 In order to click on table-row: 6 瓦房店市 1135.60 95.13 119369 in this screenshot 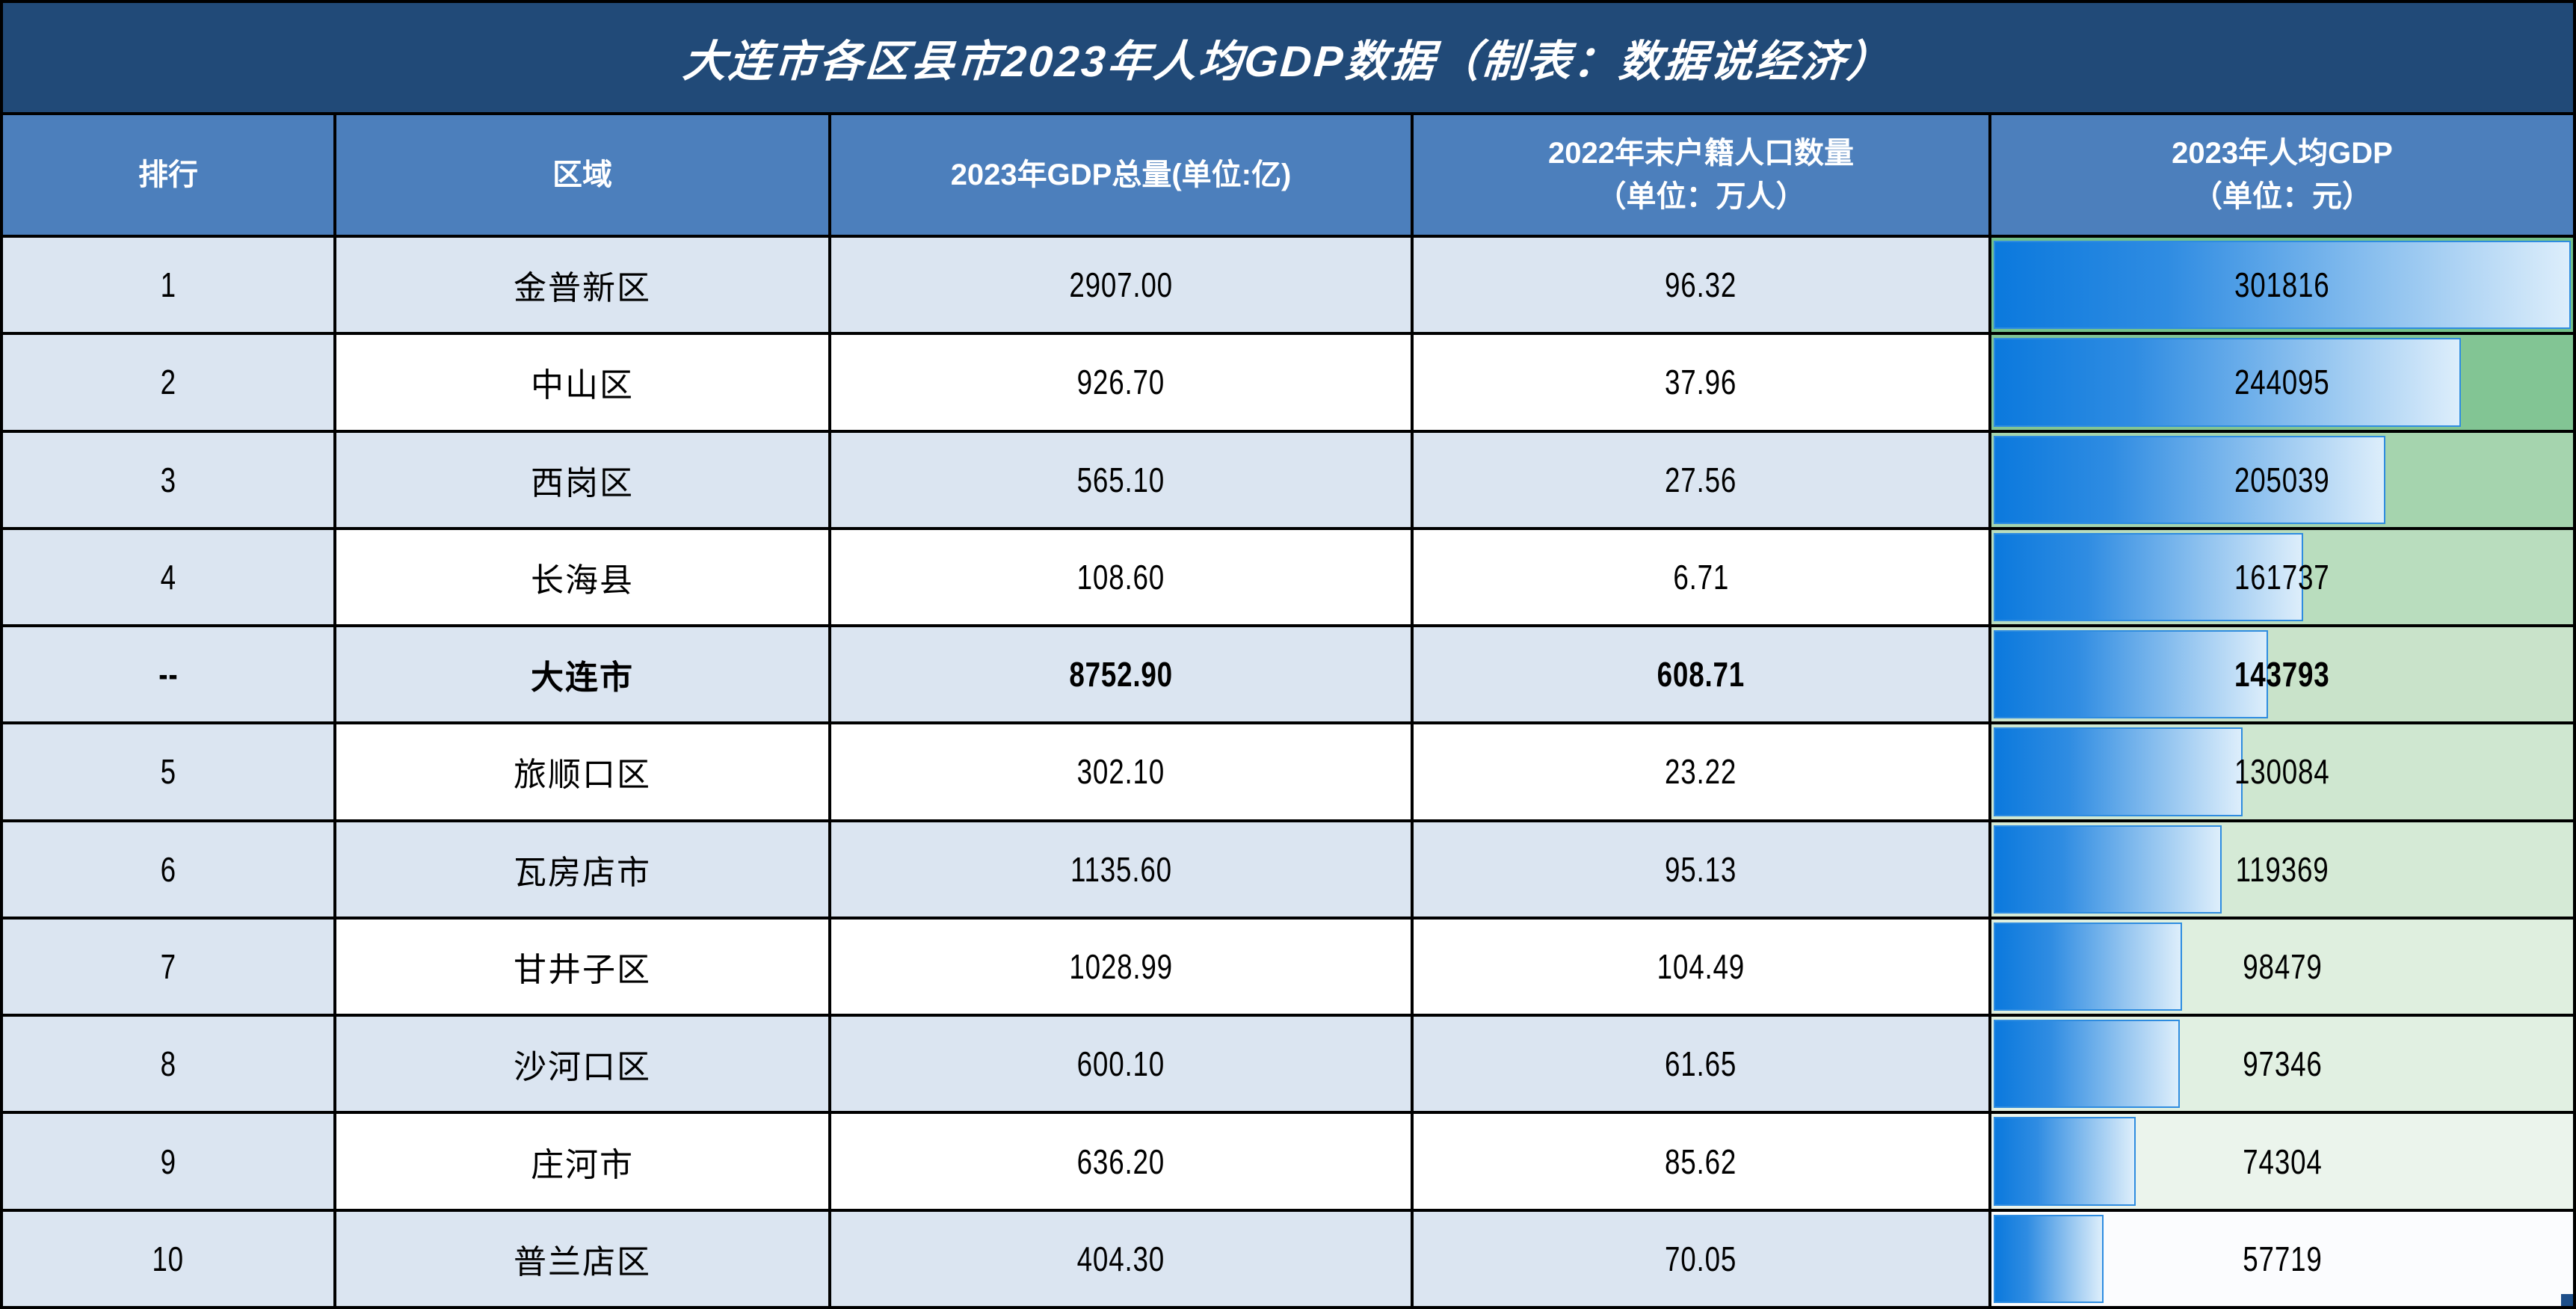, I will do `click(1288, 871)`.